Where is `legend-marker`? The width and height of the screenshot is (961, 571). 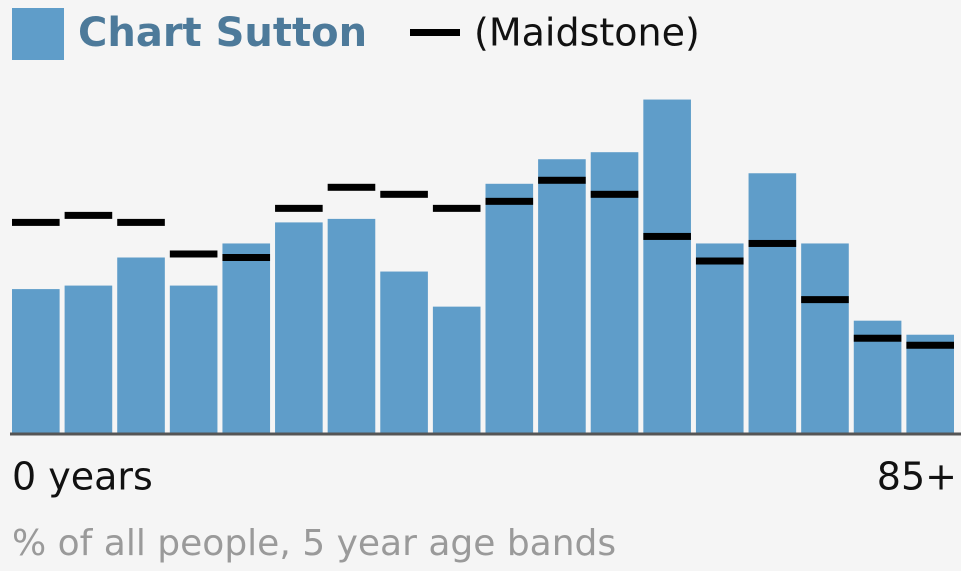 legend-marker is located at coordinates (435, 32).